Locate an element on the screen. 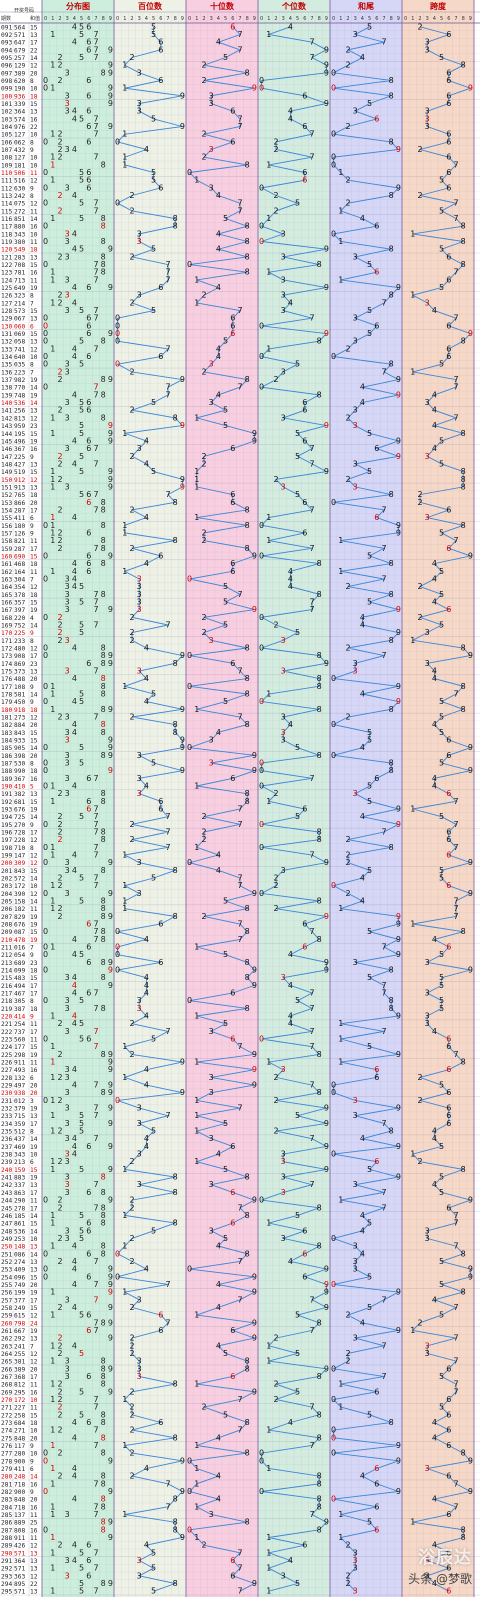 The image size is (480, 1597). winning-number-cell: 158 is located at coordinates (19, 902).